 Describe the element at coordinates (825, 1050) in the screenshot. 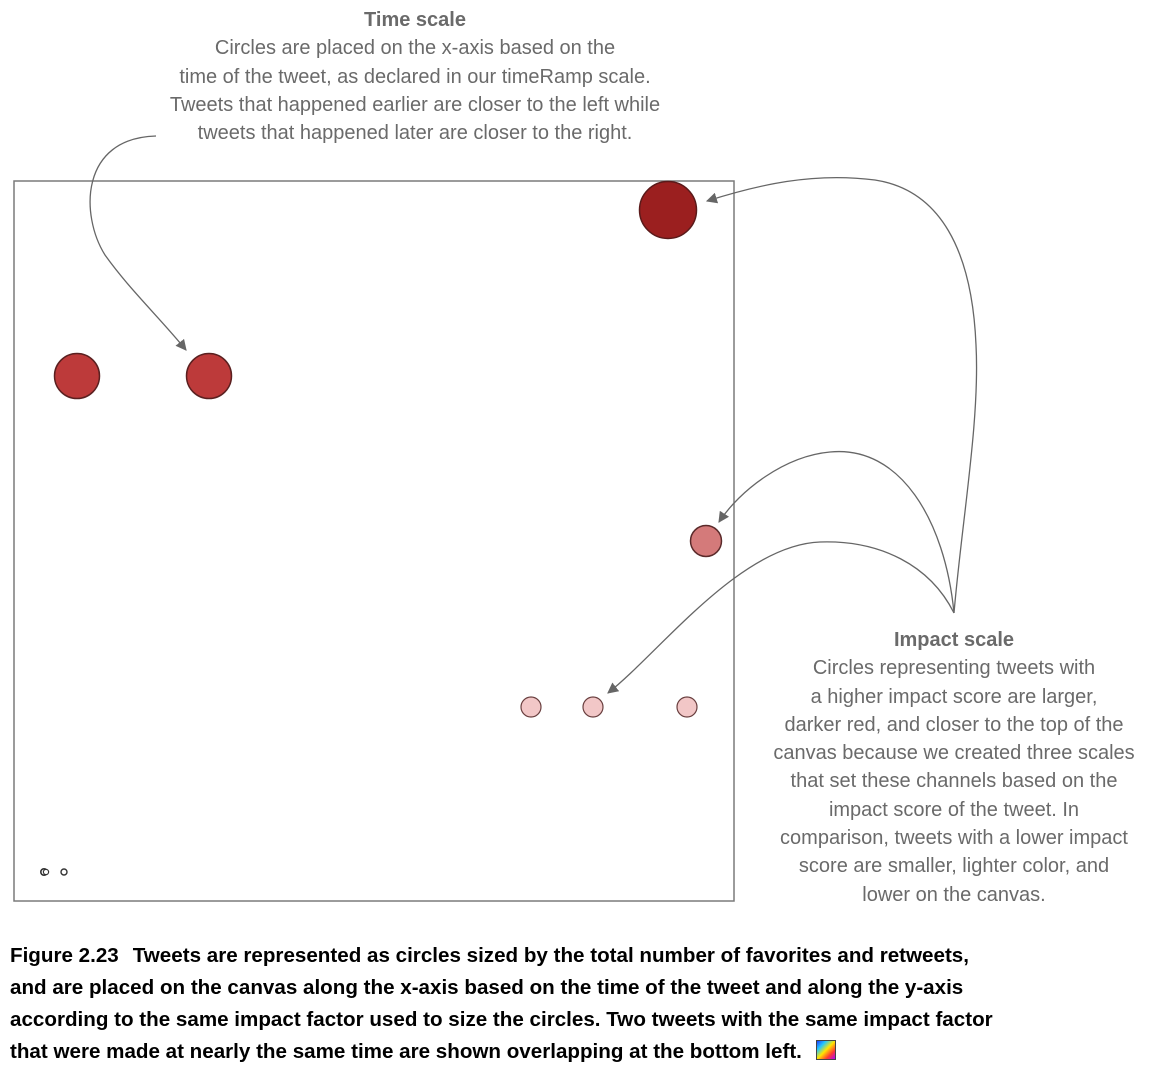

I see `color-palette-icon` at that location.